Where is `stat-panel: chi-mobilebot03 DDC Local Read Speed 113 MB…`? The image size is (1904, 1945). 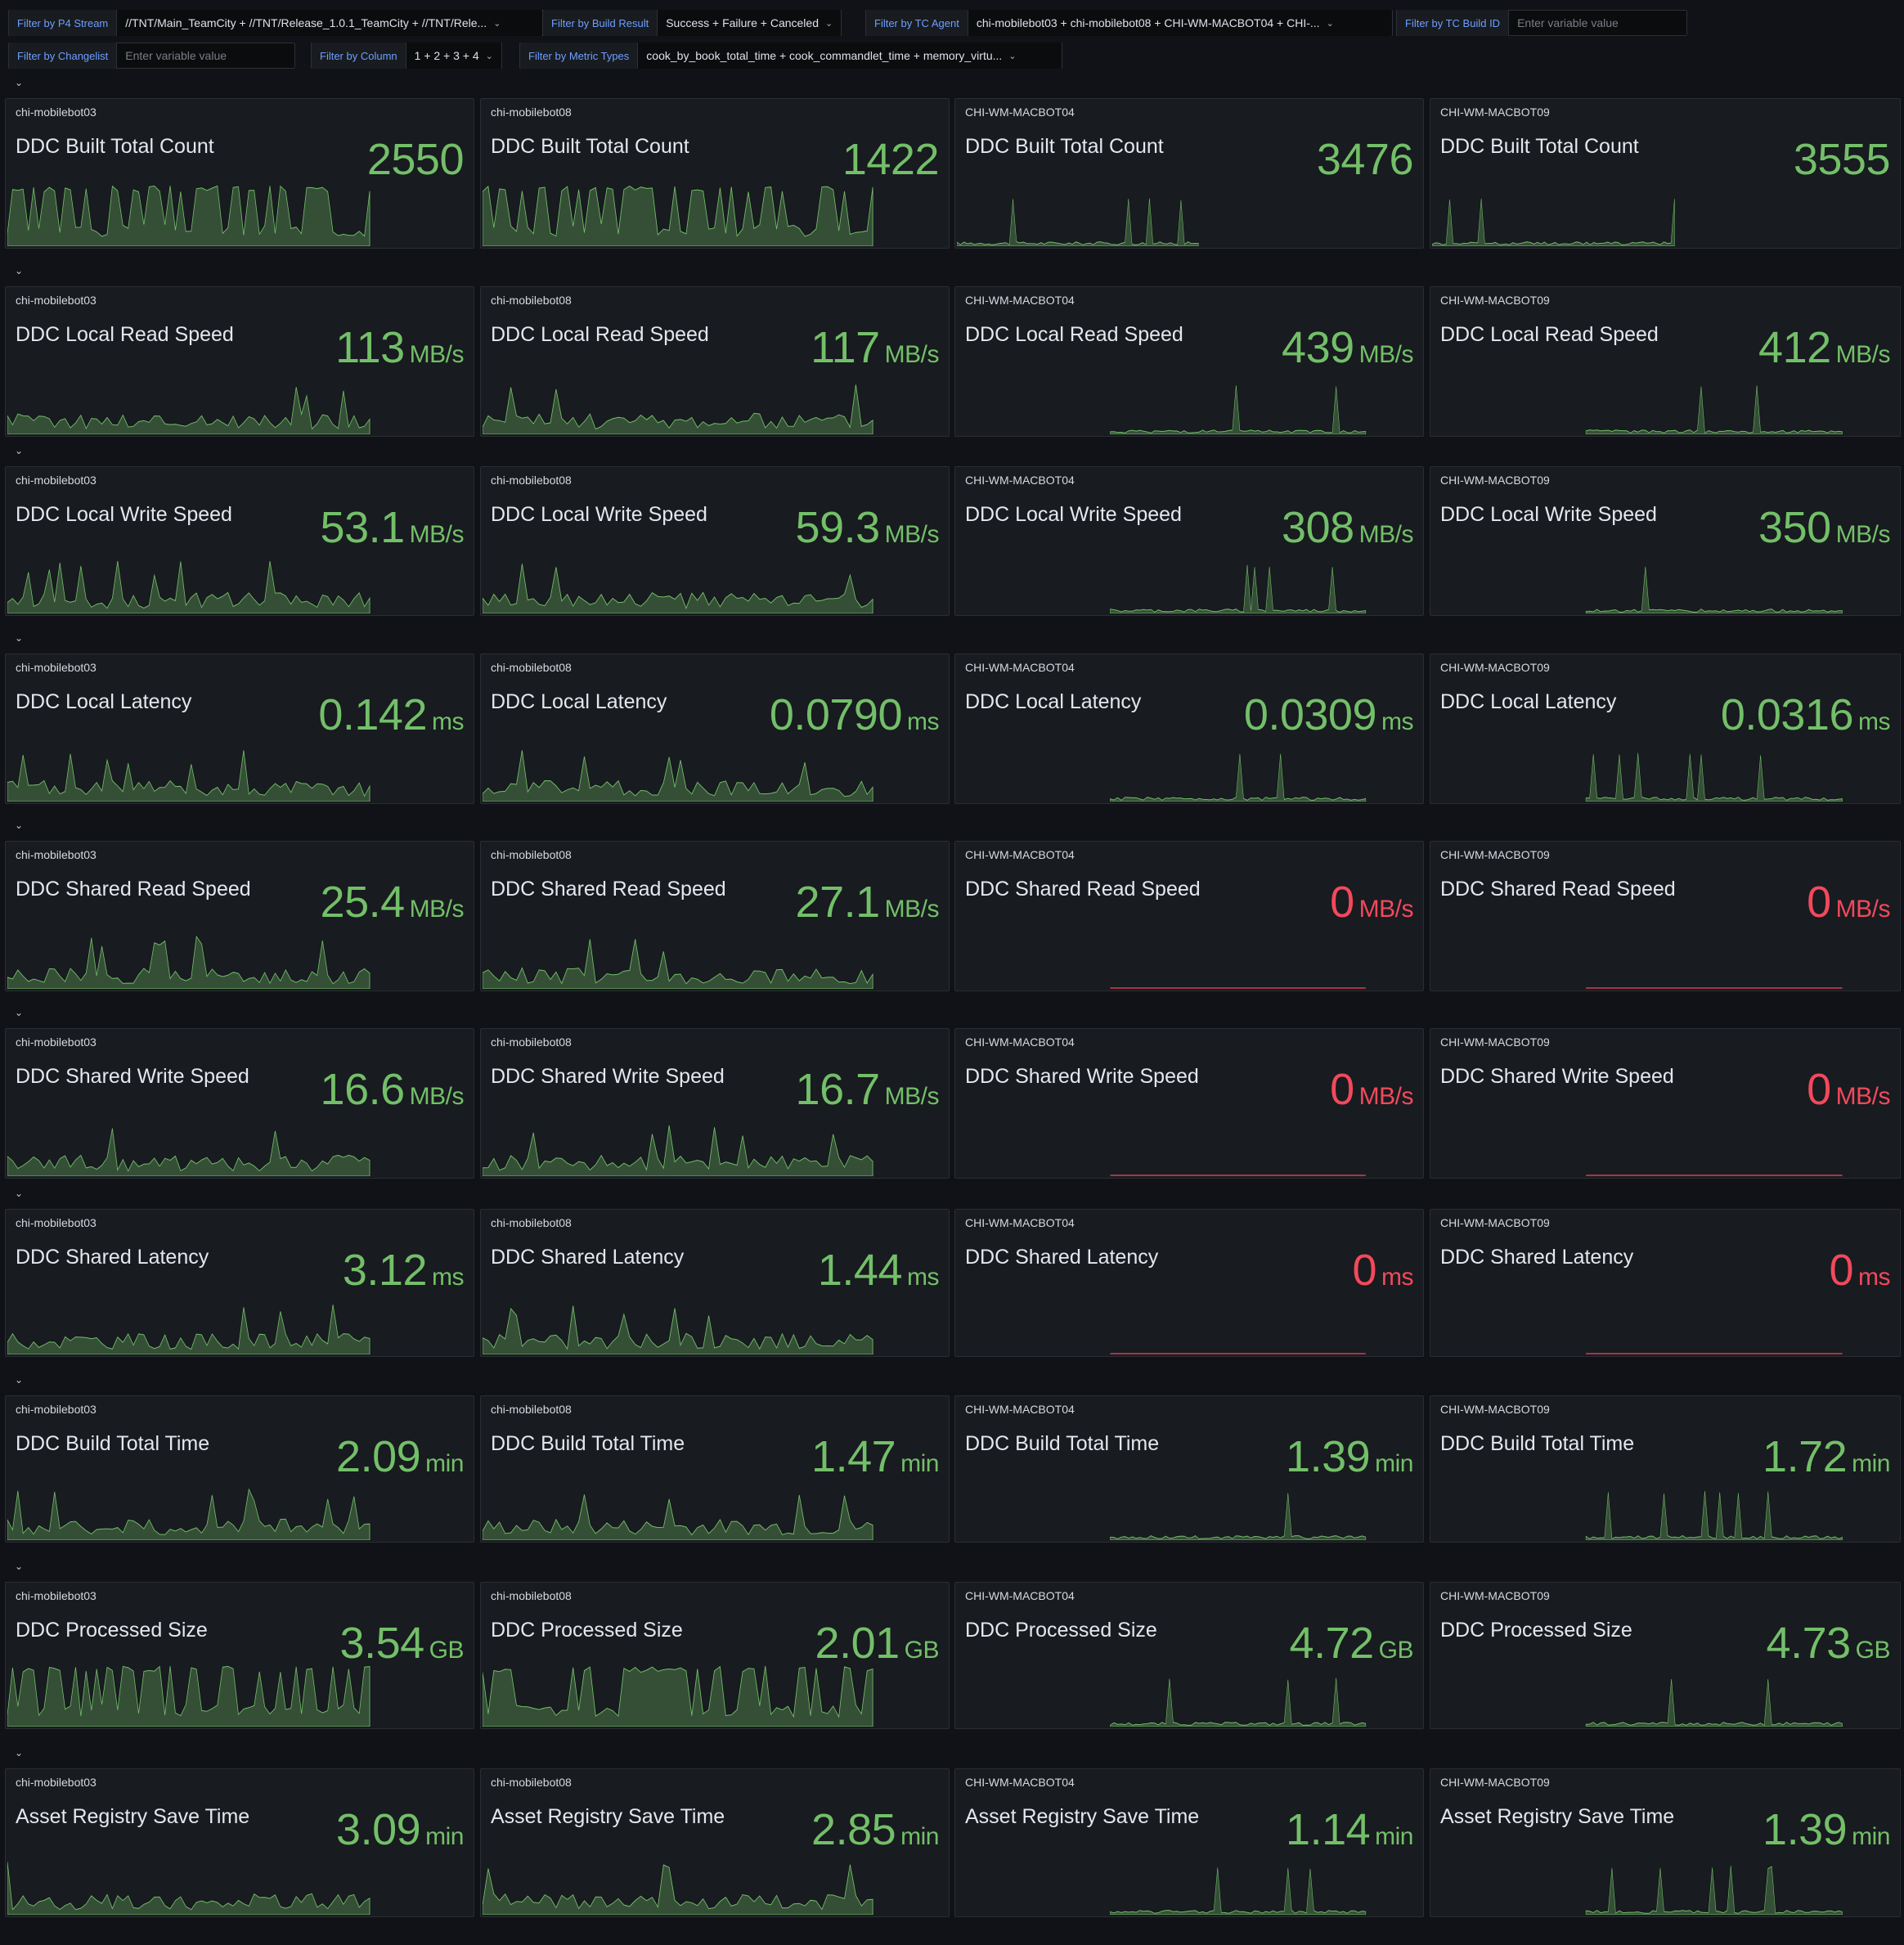 stat-panel: chi-mobilebot03 DDC Local Read Speed 113 MB… is located at coordinates (239, 362).